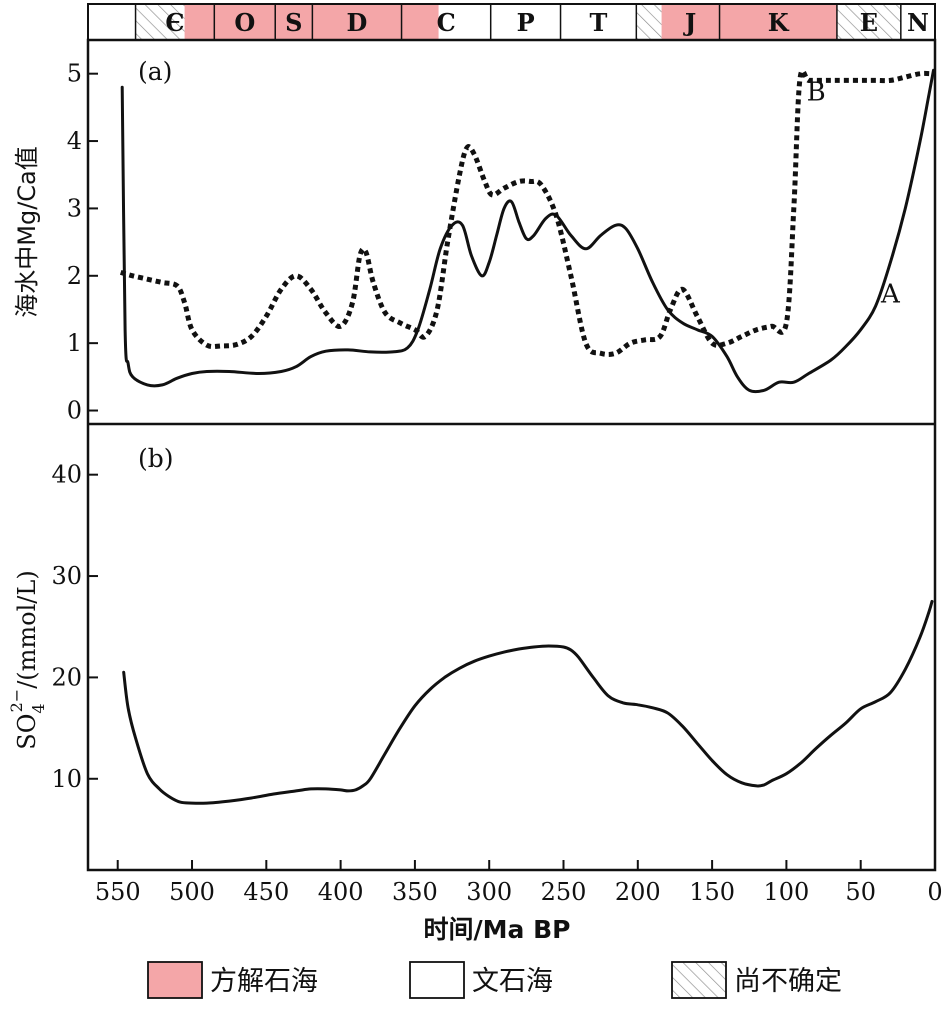  What do you see at coordinates (74, 411) in the screenshot?
I see `y-tick-label: 0` at bounding box center [74, 411].